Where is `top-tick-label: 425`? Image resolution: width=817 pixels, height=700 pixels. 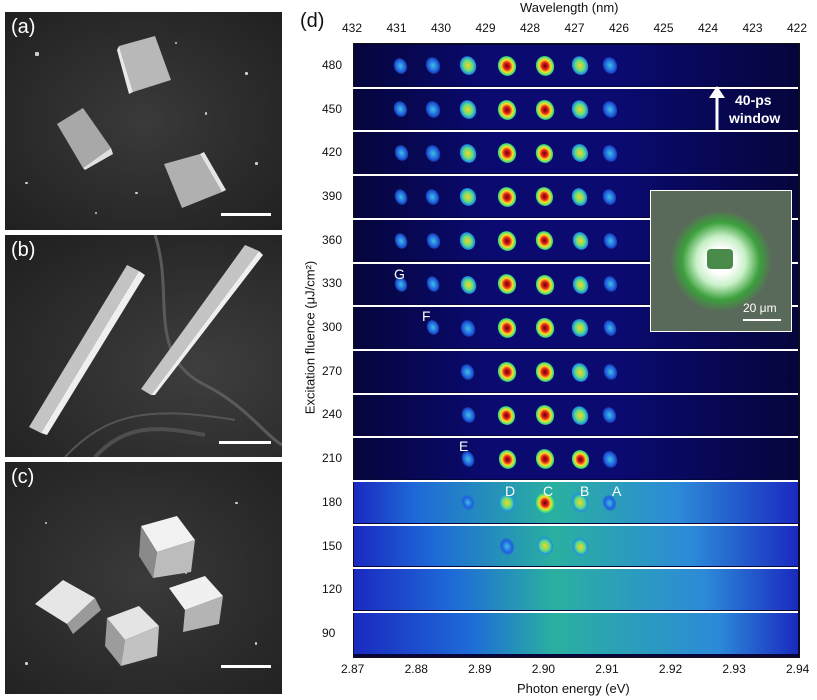
top-tick-label: 425 is located at coordinates (663, 28).